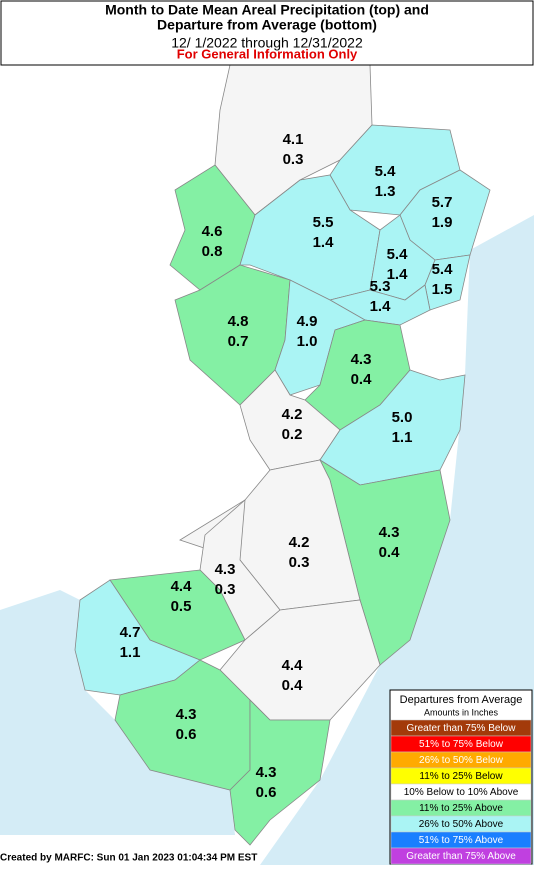 The width and height of the screenshot is (534, 870). I want to click on disclaimer: For General Information Only, so click(267, 53).